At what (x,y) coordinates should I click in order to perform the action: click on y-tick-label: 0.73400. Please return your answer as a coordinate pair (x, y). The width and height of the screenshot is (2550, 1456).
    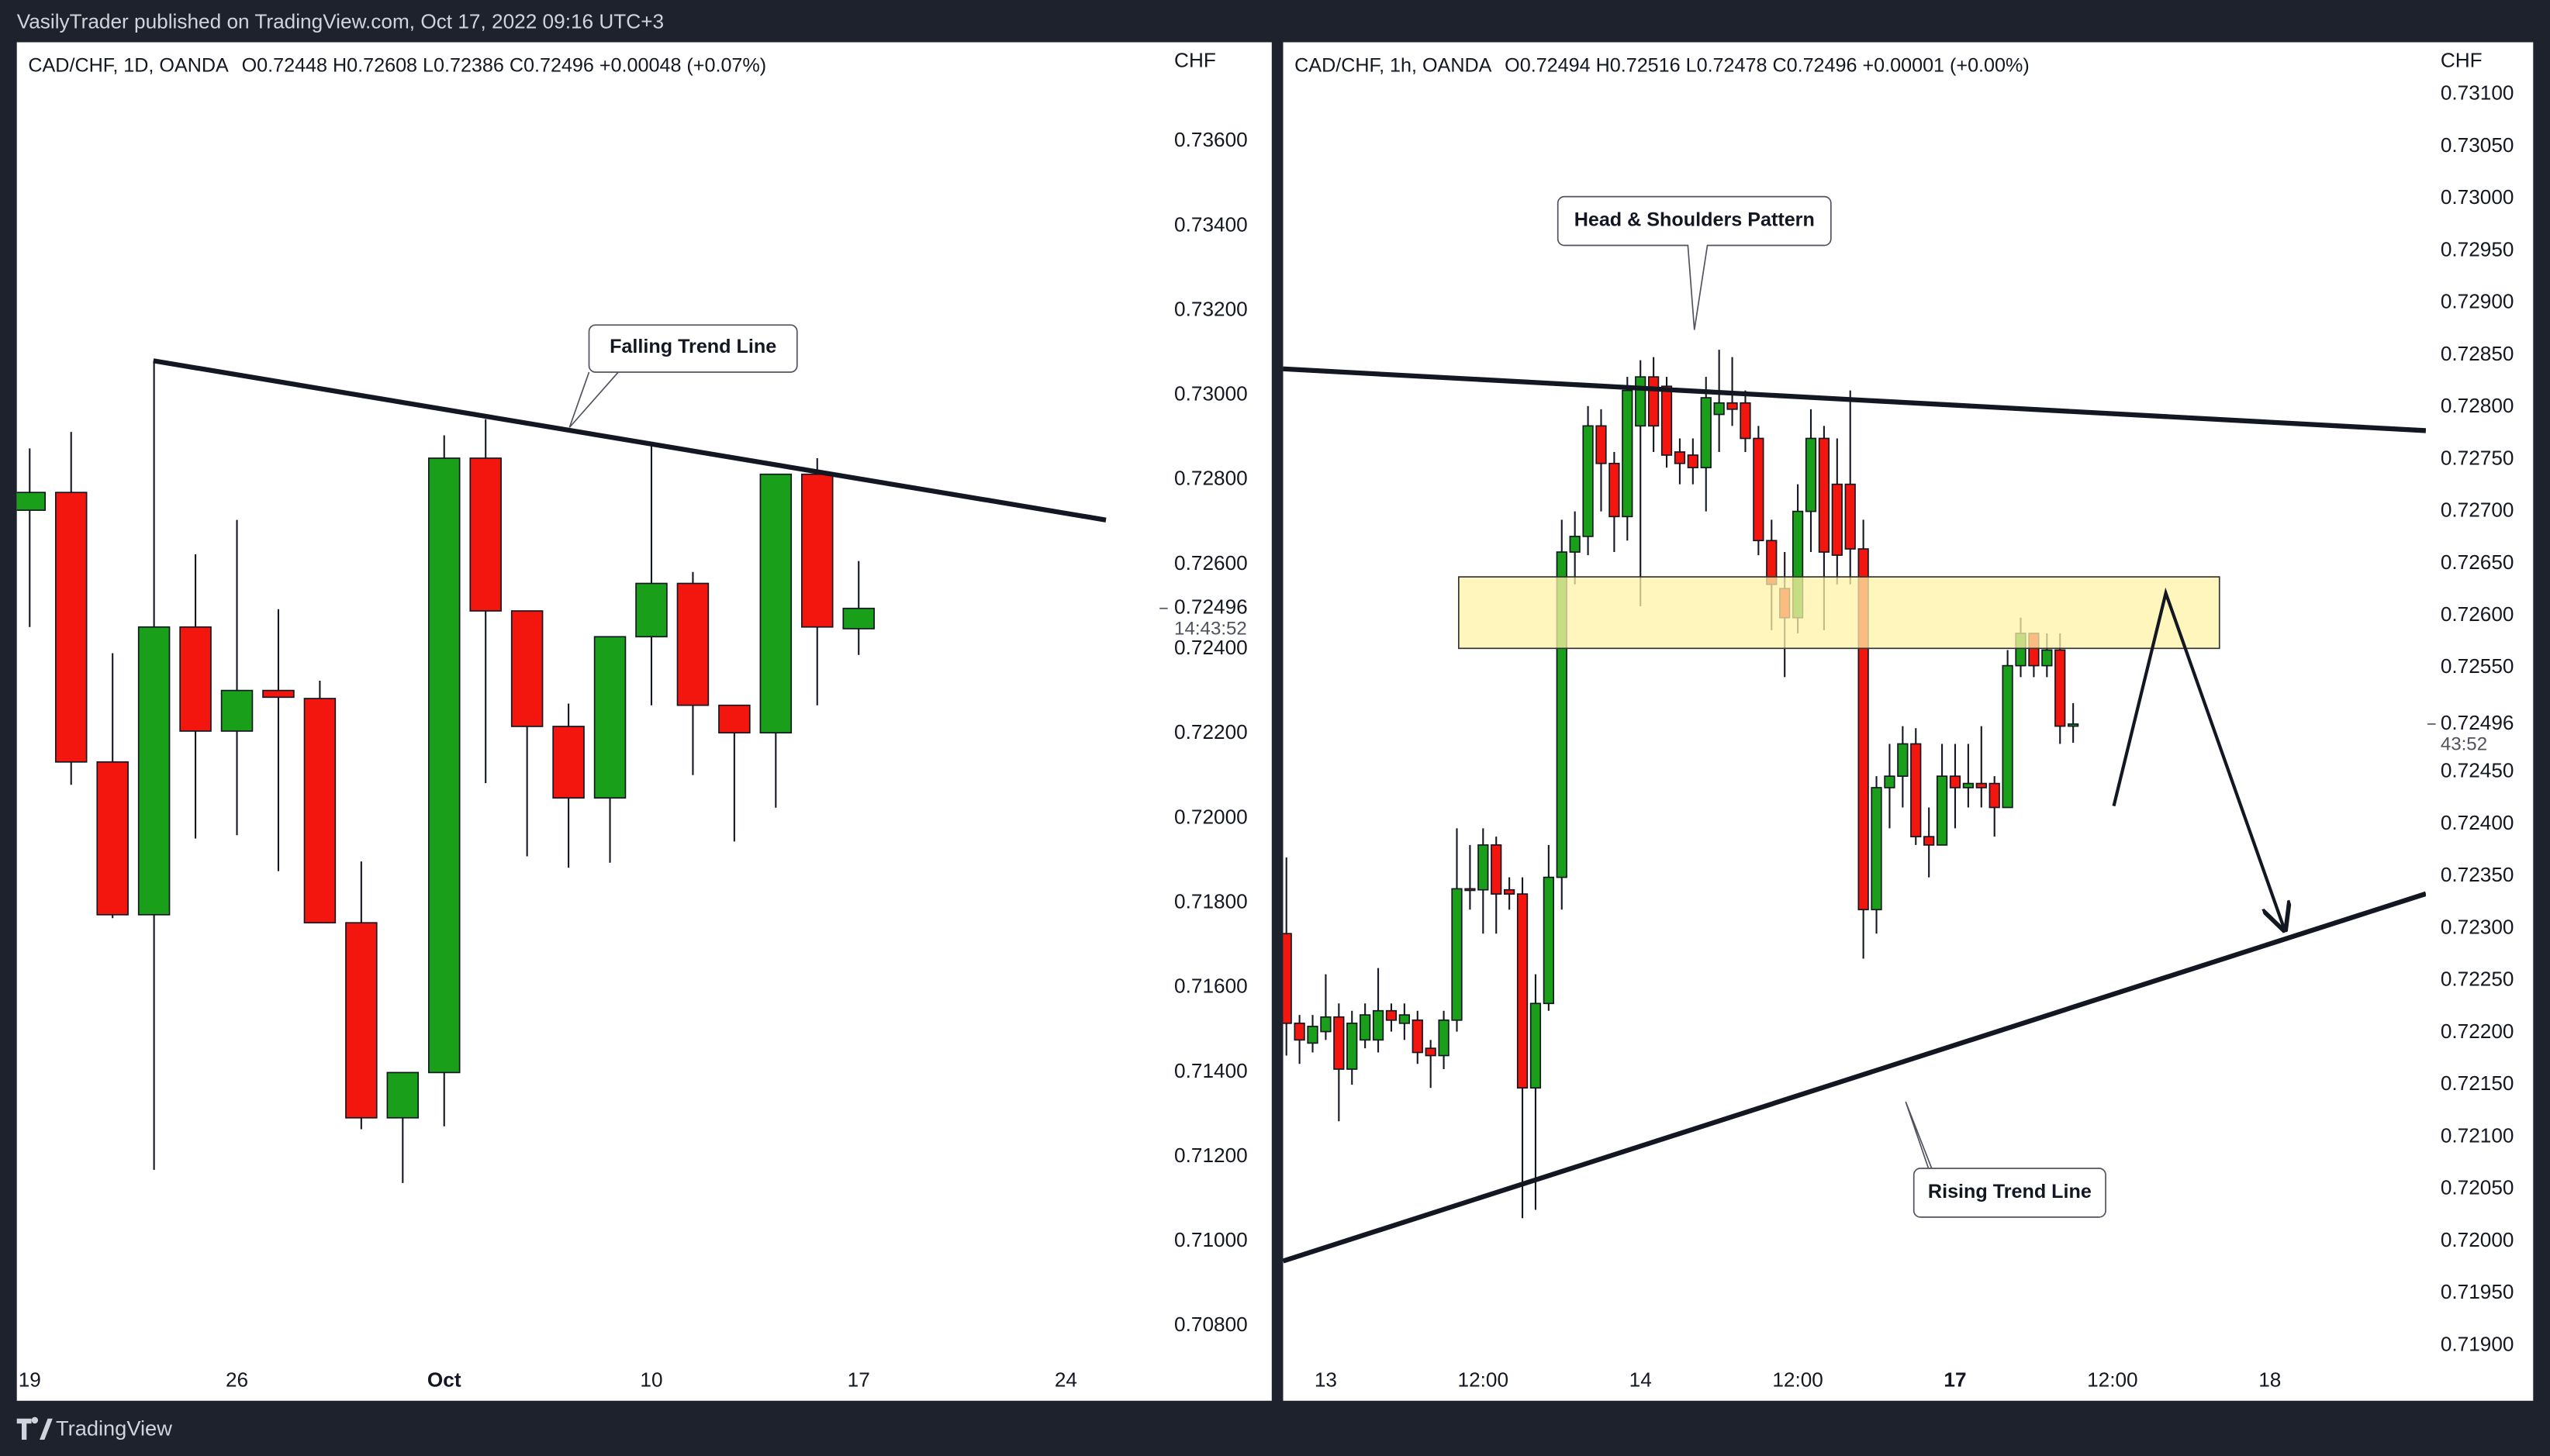
    Looking at the image, I should click on (1211, 224).